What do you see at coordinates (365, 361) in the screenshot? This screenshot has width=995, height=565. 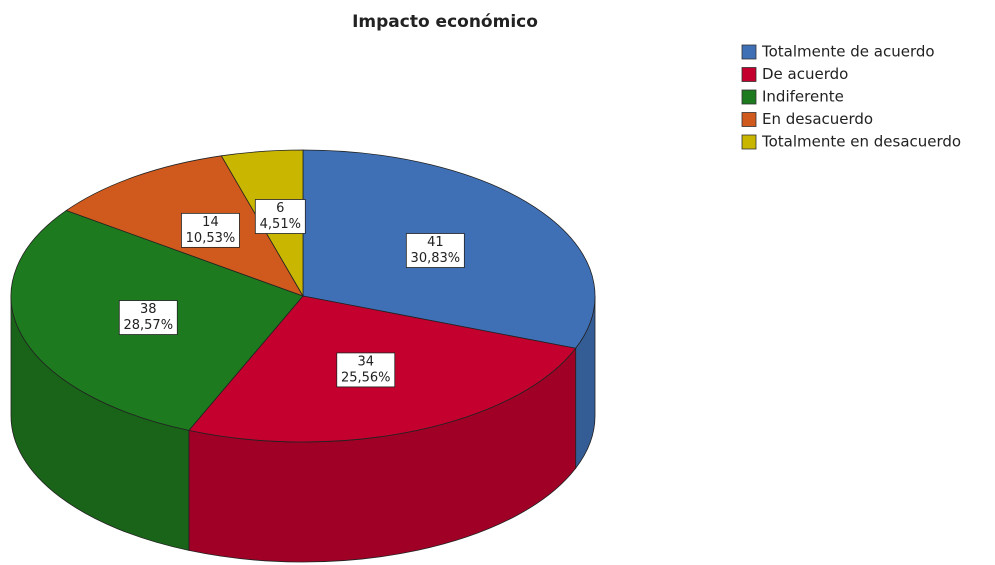 I see `data-label-count: 34` at bounding box center [365, 361].